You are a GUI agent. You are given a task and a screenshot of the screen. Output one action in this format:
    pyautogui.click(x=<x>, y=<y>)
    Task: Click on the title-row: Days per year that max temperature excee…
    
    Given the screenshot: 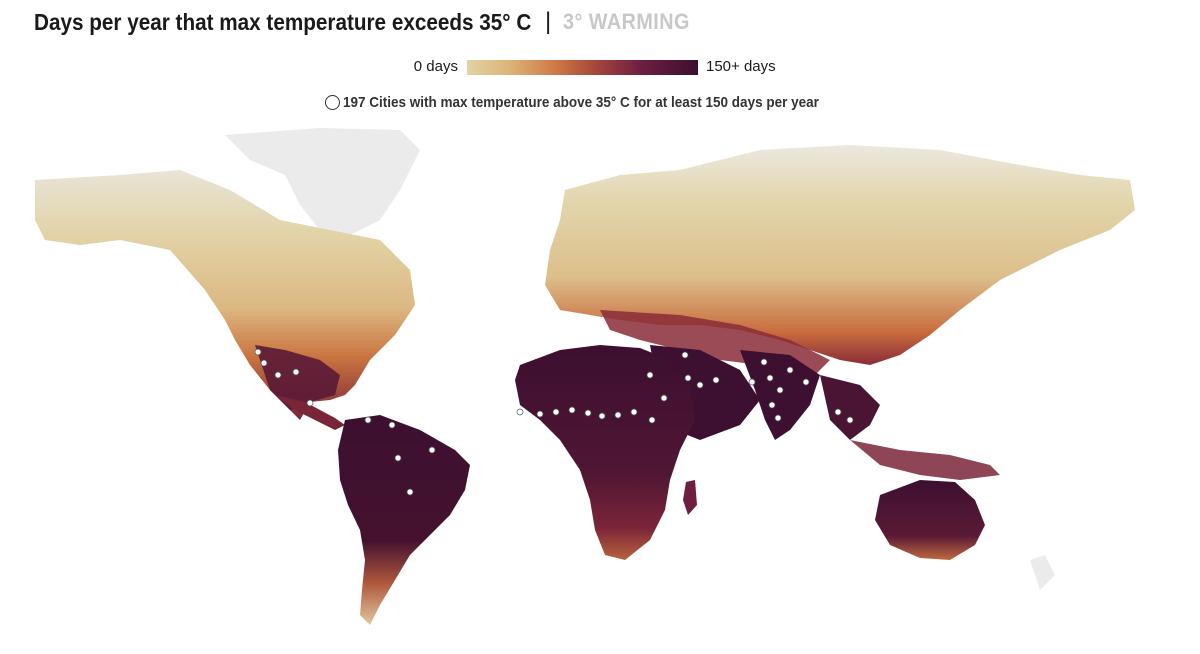 What is the action you would take?
    pyautogui.click(x=369, y=22)
    